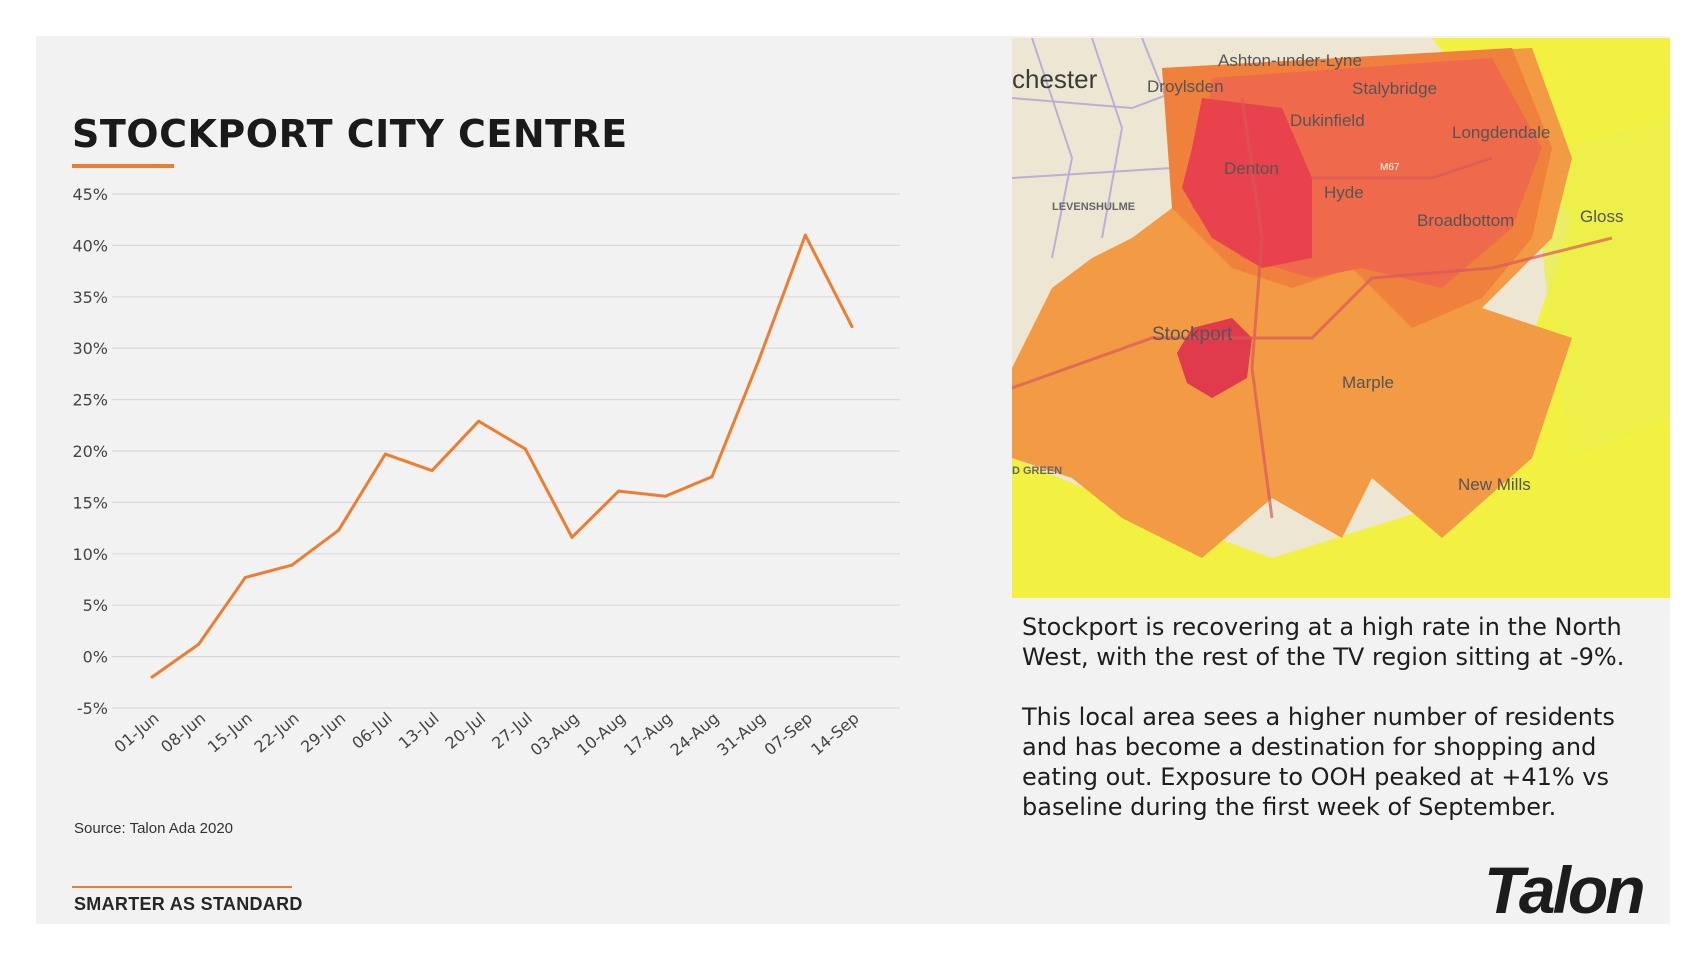 The height and width of the screenshot is (960, 1706). What do you see at coordinates (276, 733) in the screenshot?
I see `x-tick-label: 22-Jun` at bounding box center [276, 733].